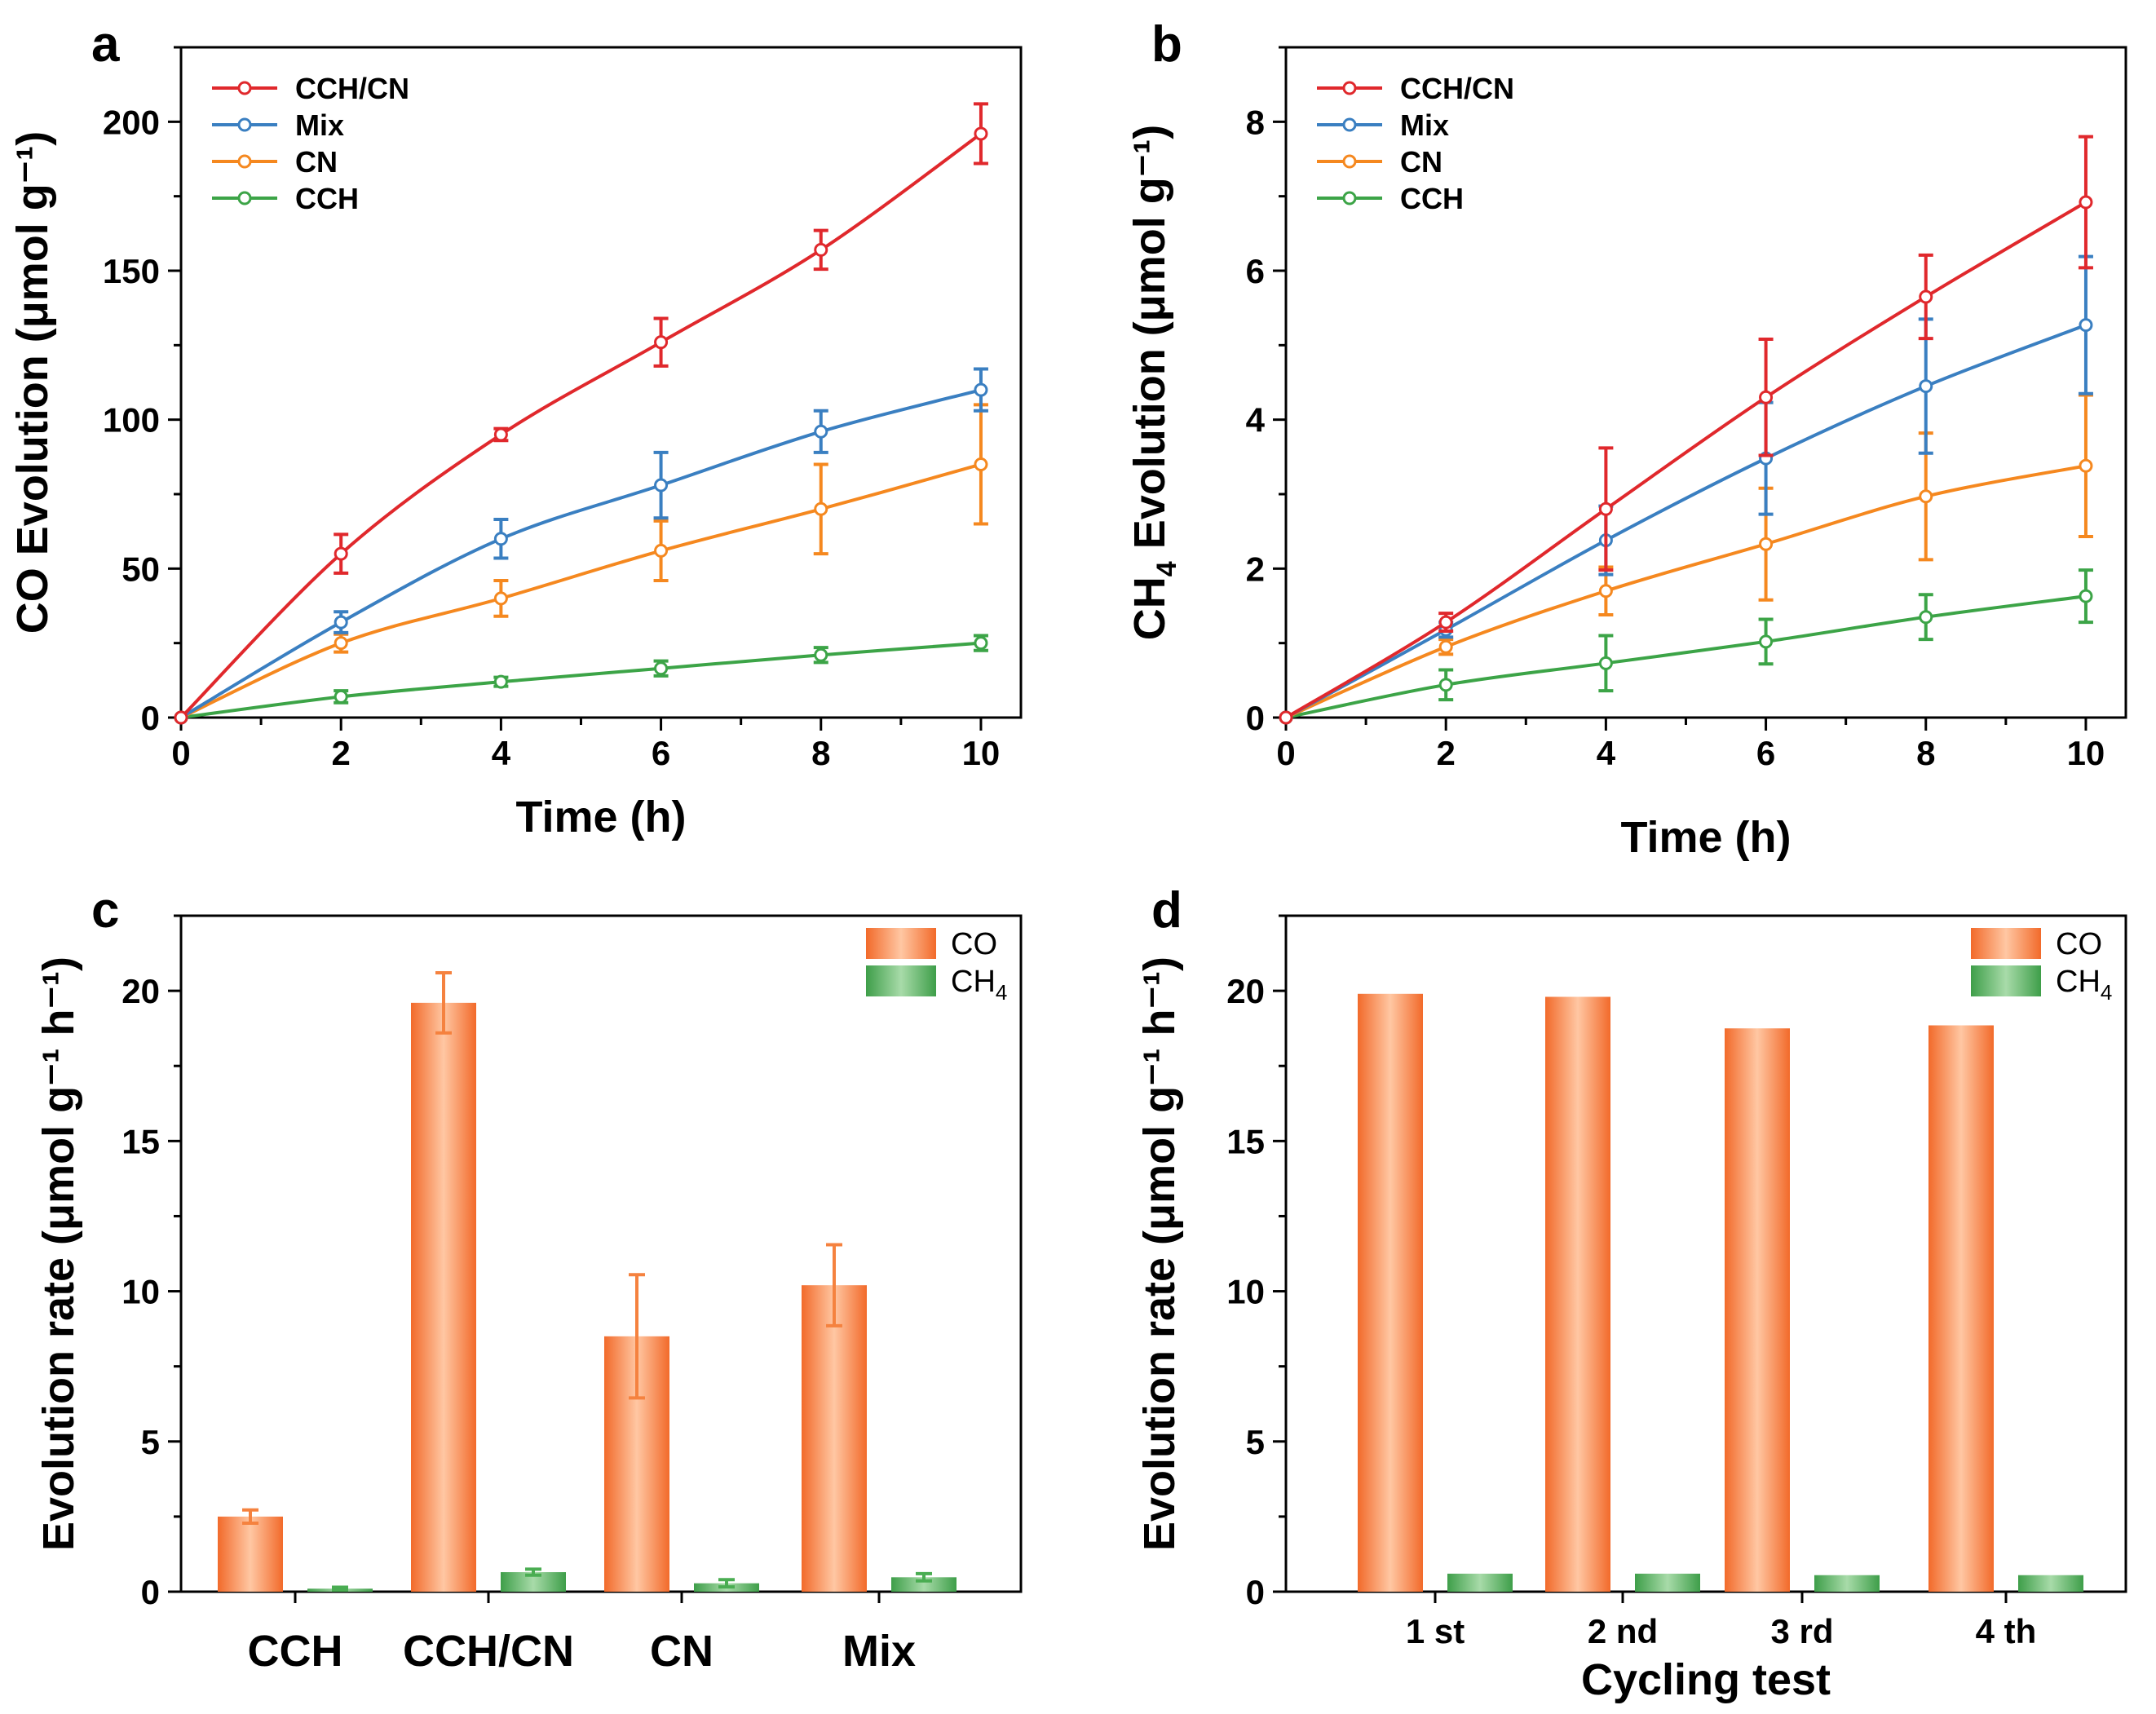  Describe the element at coordinates (1457, 88) in the screenshot. I see `legend-label: CCH/CN` at that location.